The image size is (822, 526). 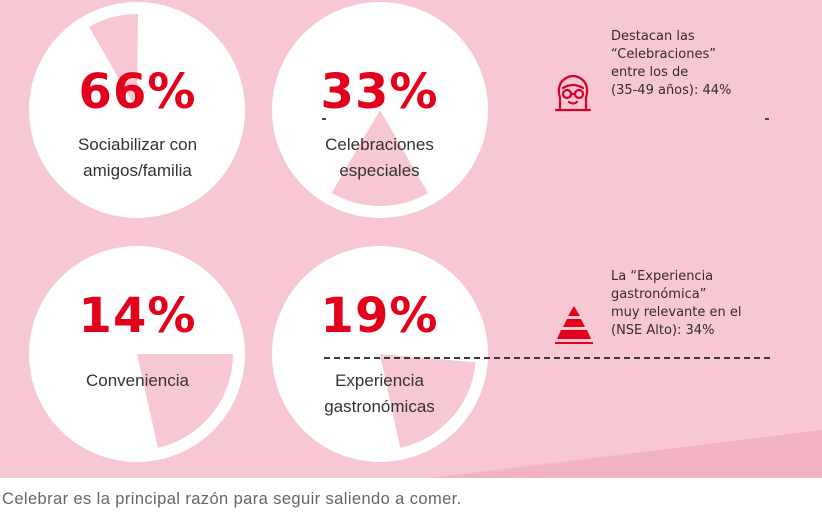 I want to click on stat-label-line: Sociabilizar con, so click(x=137, y=144).